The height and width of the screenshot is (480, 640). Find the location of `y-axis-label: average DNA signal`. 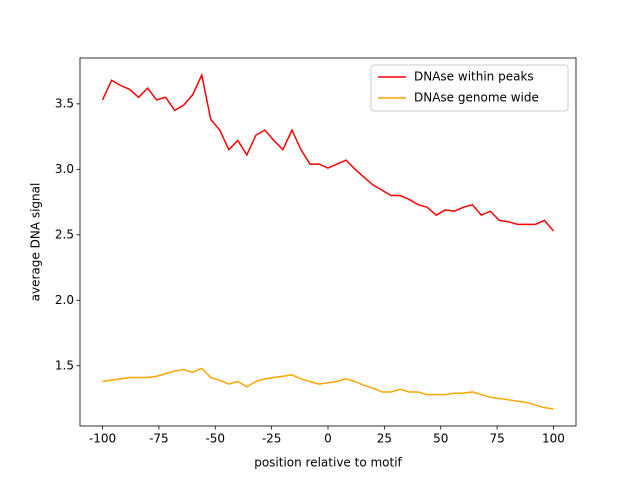

y-axis-label: average DNA signal is located at coordinates (36, 242).